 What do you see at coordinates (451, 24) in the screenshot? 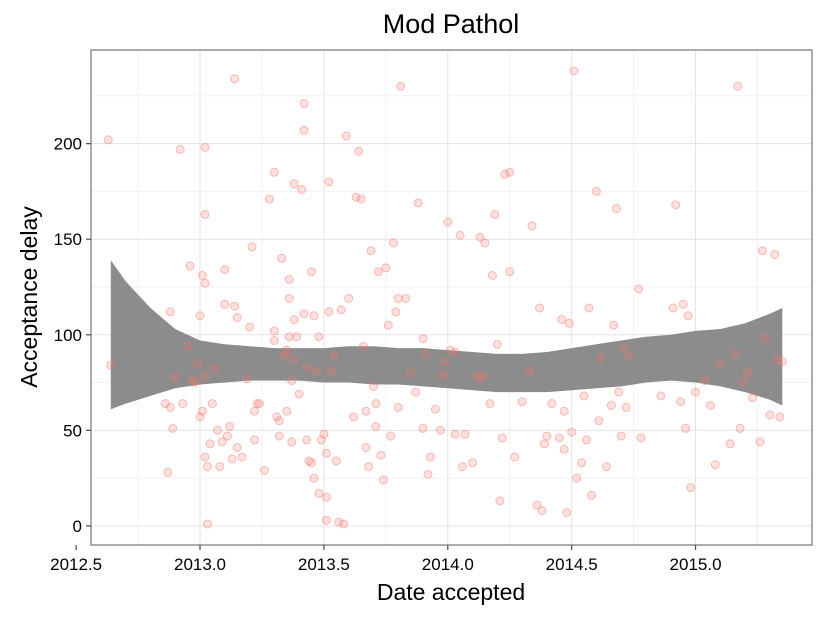
I see `chart-title: Mod Pathol` at bounding box center [451, 24].